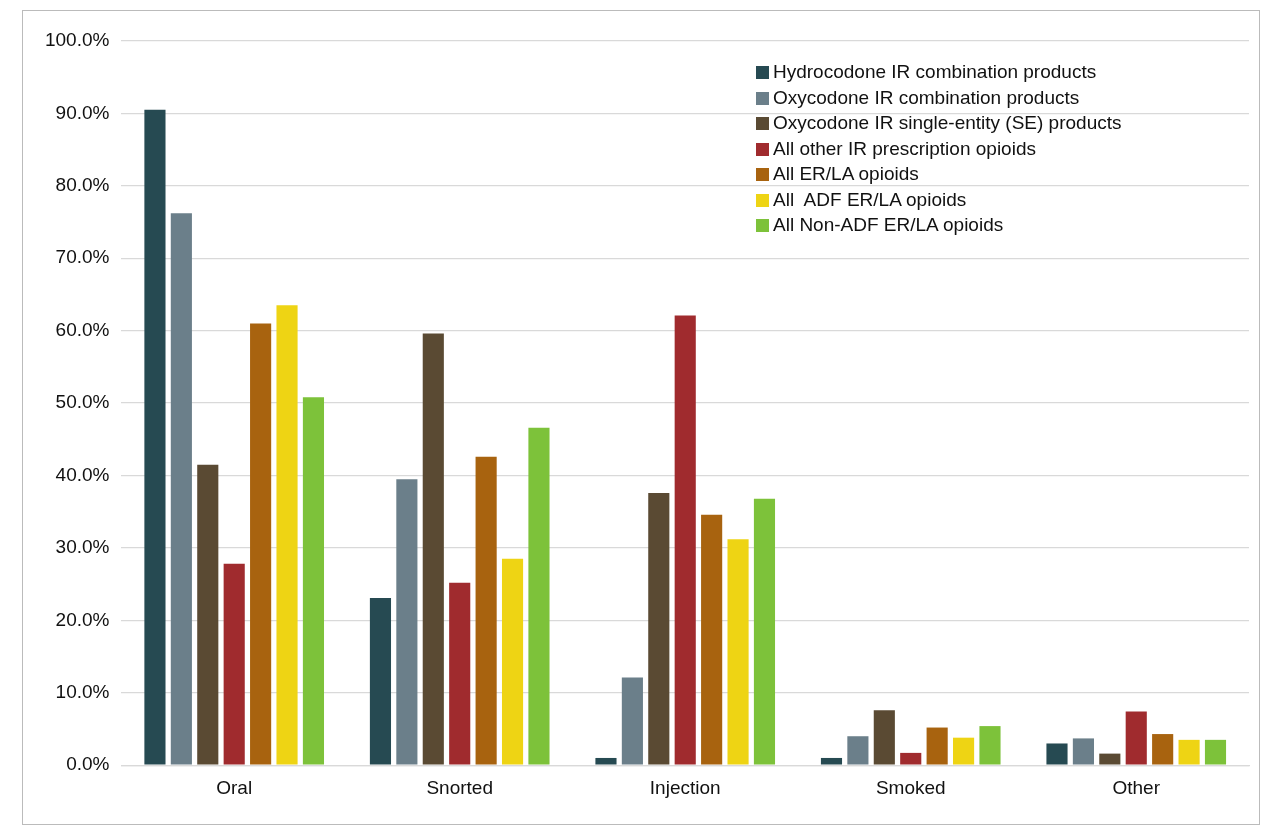 This screenshot has height=828, width=1266. Describe the element at coordinates (82, 257) in the screenshot. I see `y-tick-label: 70.0%` at that location.